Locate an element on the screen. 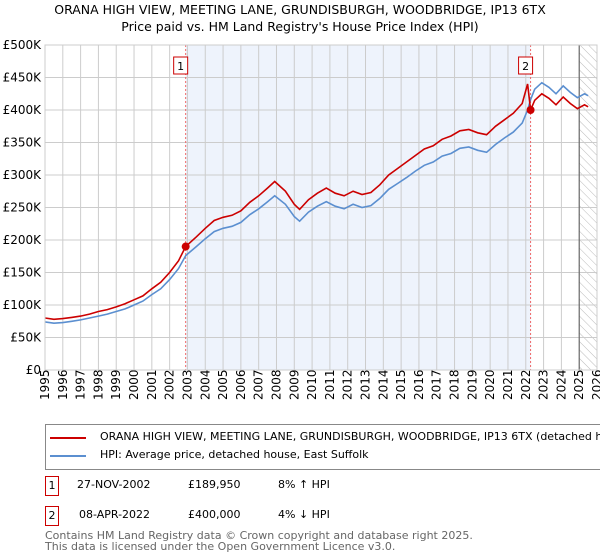 This screenshot has height=560, width=600. x-tick-label: 2019 is located at coordinates (472, 384).